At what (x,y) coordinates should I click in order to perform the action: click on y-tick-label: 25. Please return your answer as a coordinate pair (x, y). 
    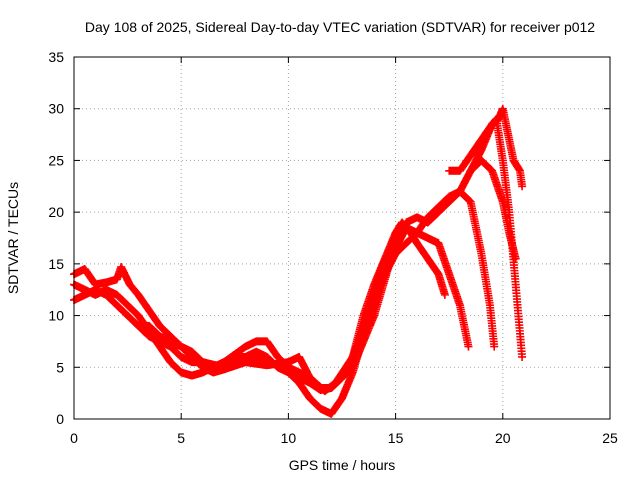
    Looking at the image, I should click on (56, 160).